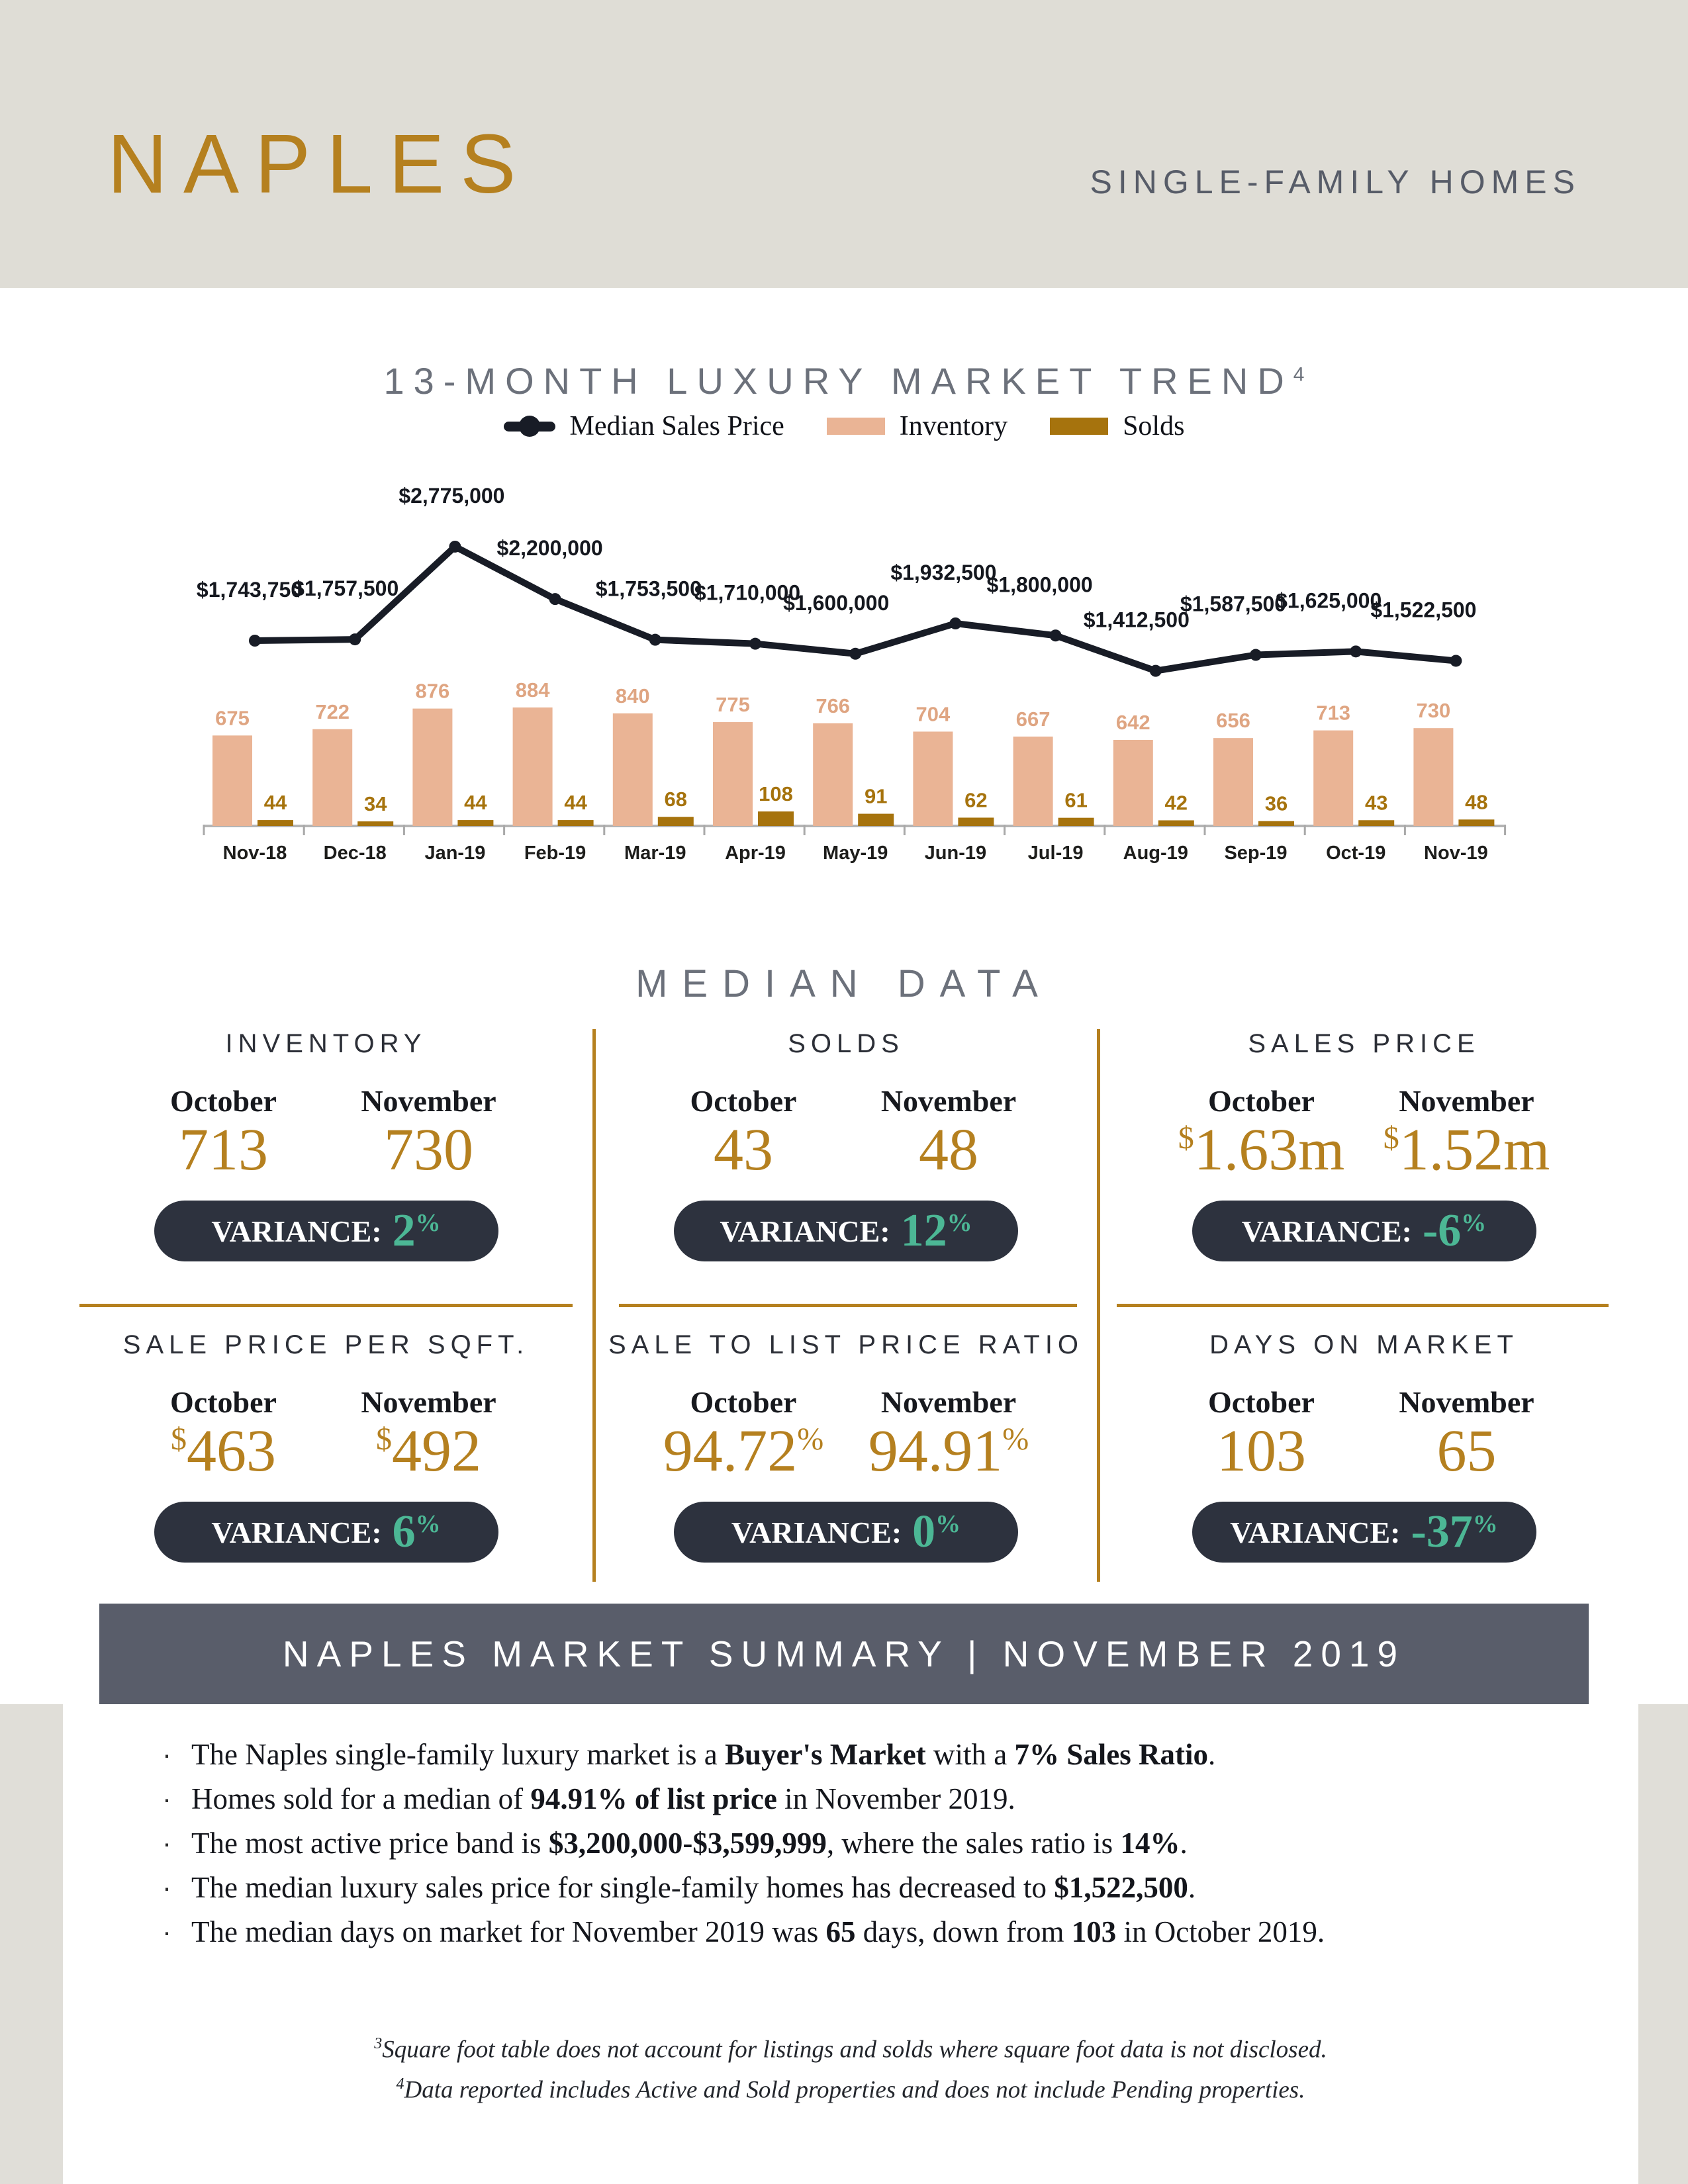  What do you see at coordinates (923, 1230) in the screenshot?
I see `variance-number: 12` at bounding box center [923, 1230].